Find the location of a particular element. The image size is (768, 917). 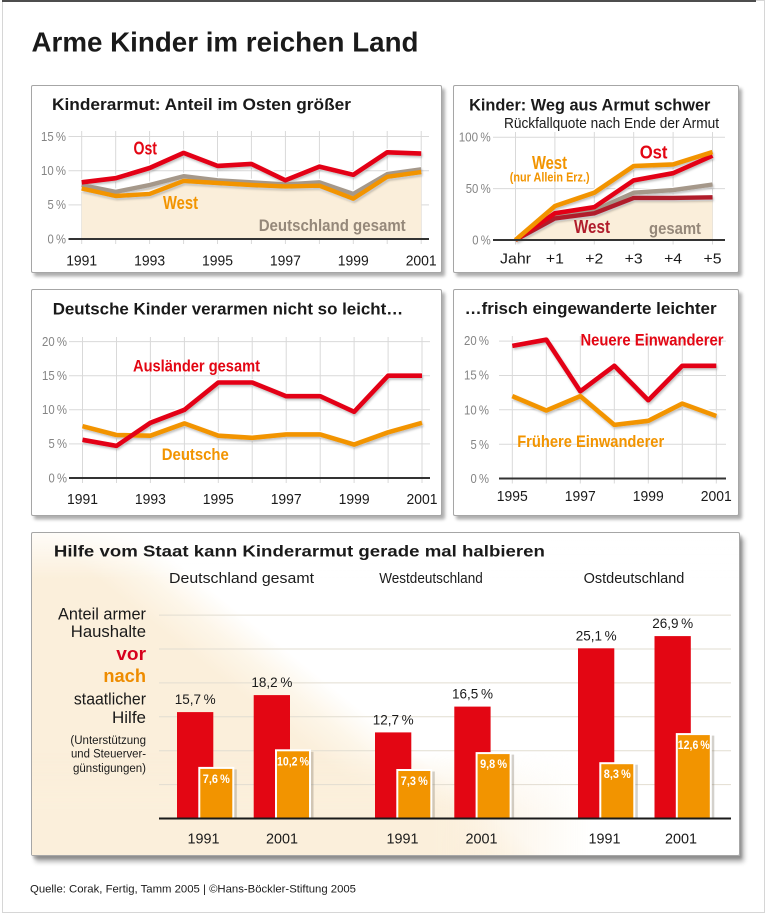

svg-text: Kinder: Weg aus Armut schwer is located at coordinates (590, 104).